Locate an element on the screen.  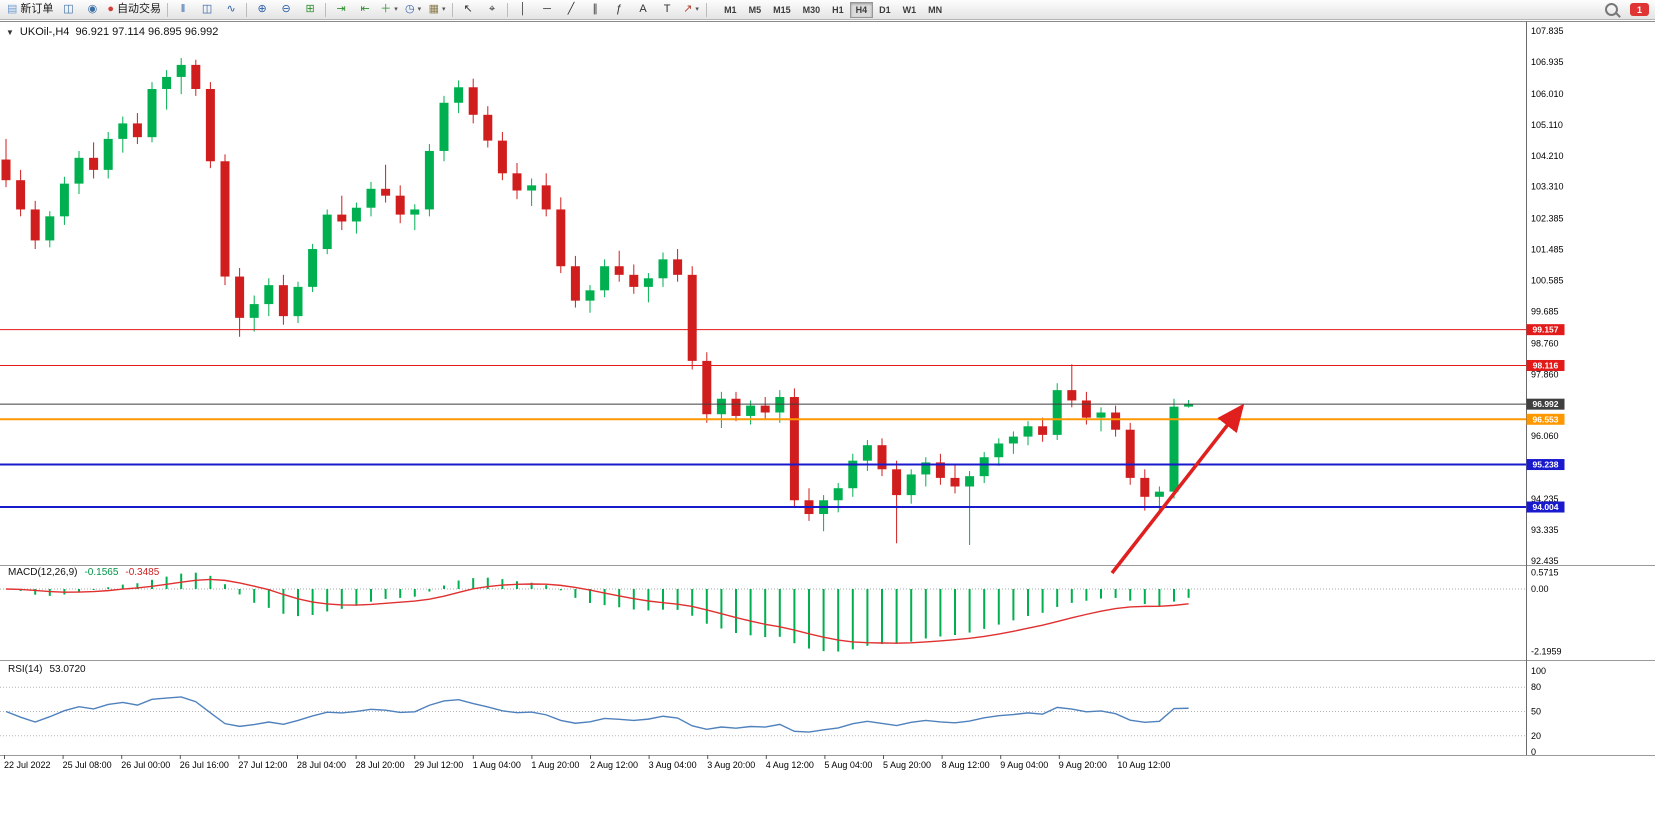
new-order-icon: ▤ is located at coordinates (12, 9).